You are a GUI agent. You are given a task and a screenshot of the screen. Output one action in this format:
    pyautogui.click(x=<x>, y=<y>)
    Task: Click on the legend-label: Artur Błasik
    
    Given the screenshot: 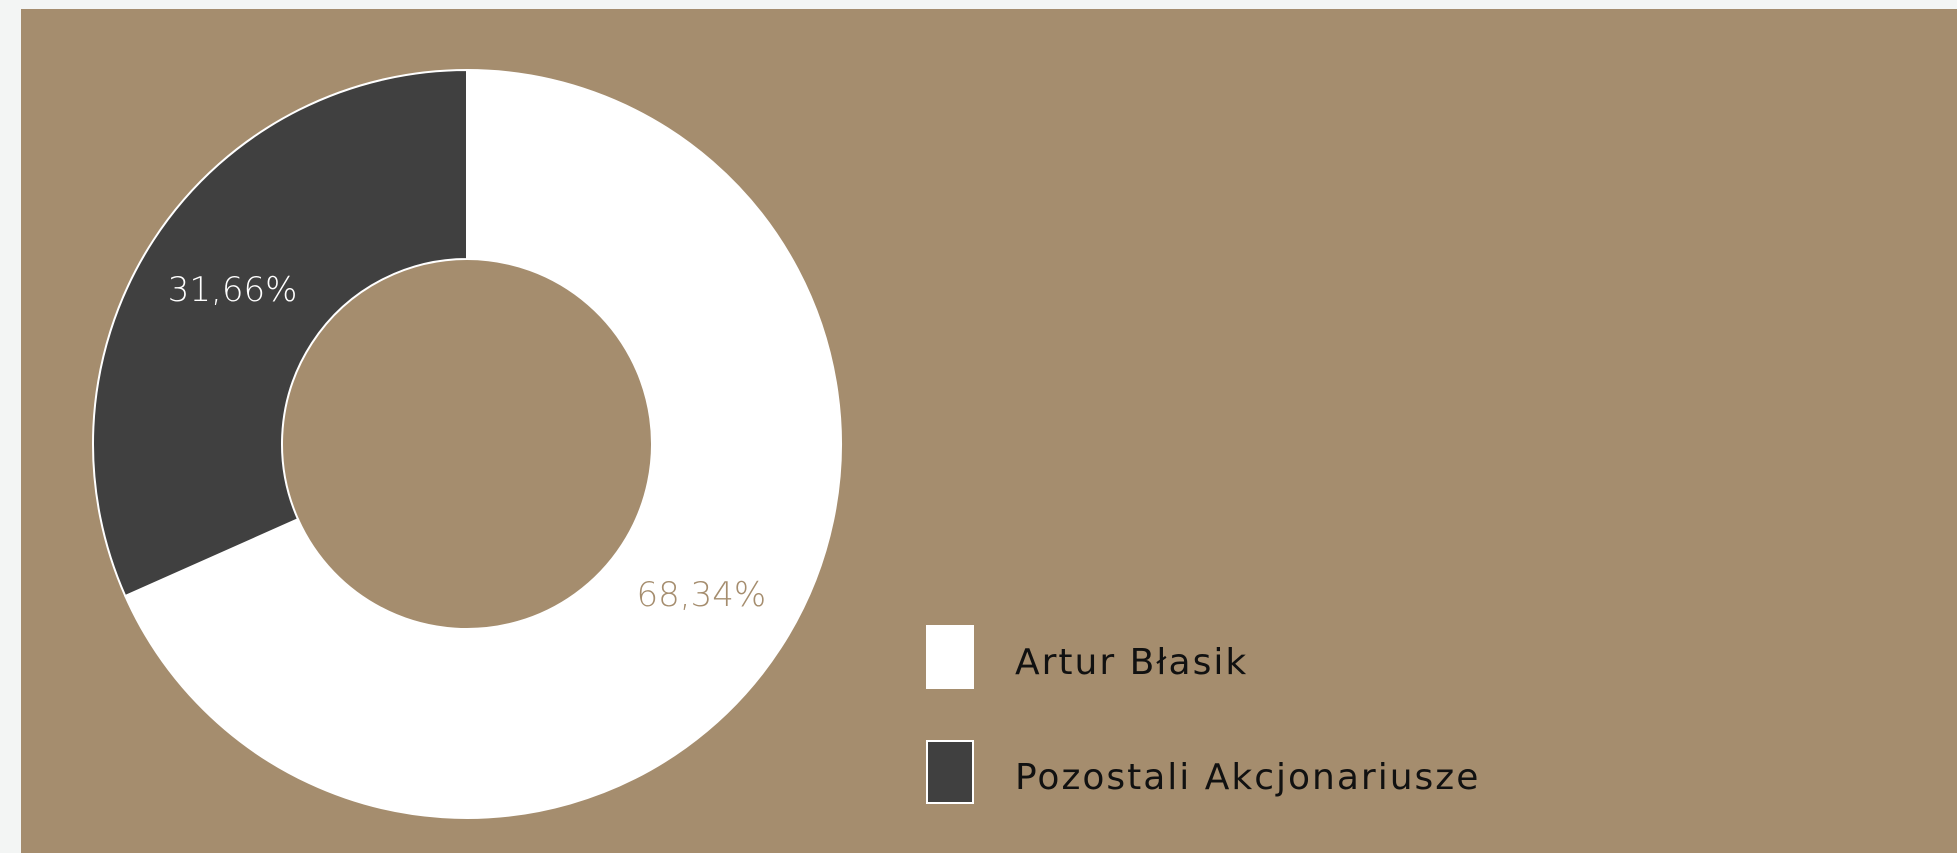 What is the action you would take?
    pyautogui.click(x=1131, y=662)
    